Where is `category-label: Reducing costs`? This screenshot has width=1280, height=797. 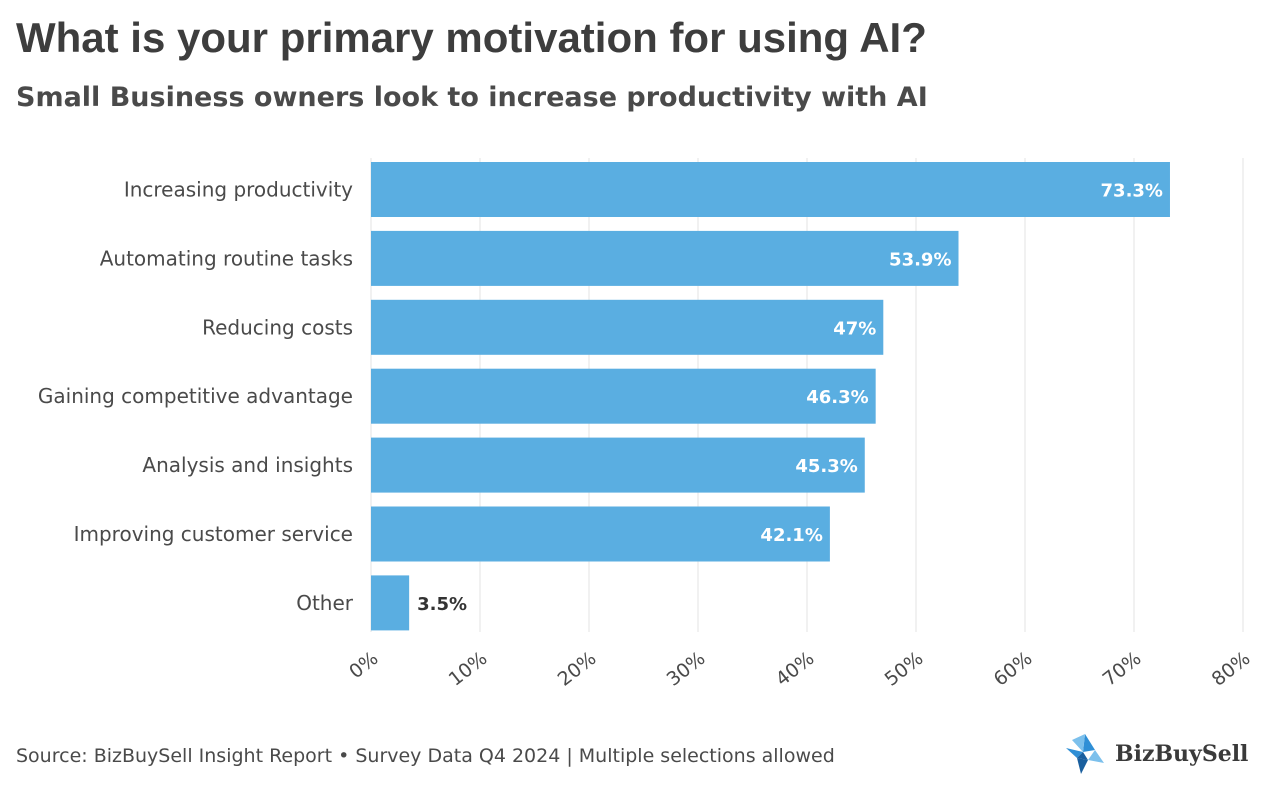 category-label: Reducing costs is located at coordinates (277, 327).